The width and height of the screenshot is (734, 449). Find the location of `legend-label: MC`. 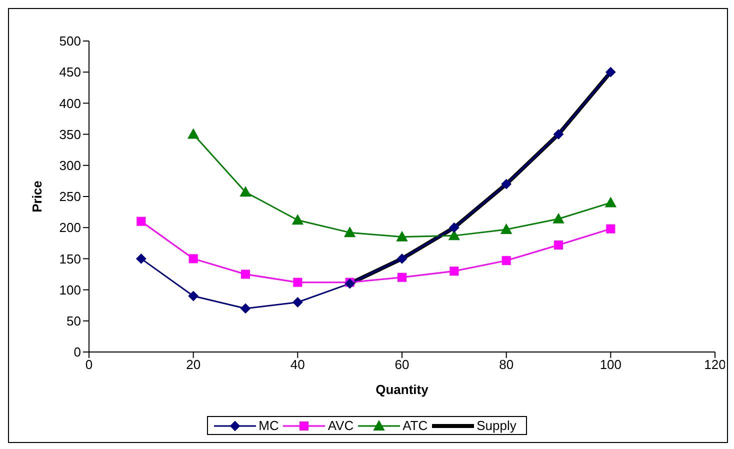

legend-label: MC is located at coordinates (268, 425).